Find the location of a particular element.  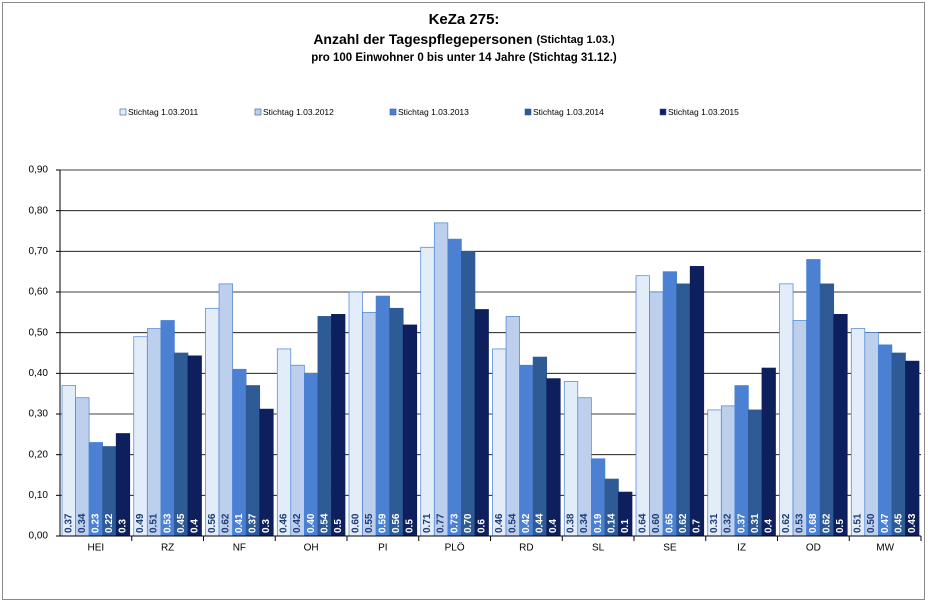

value-label: 0.71 is located at coordinates (427, 523).